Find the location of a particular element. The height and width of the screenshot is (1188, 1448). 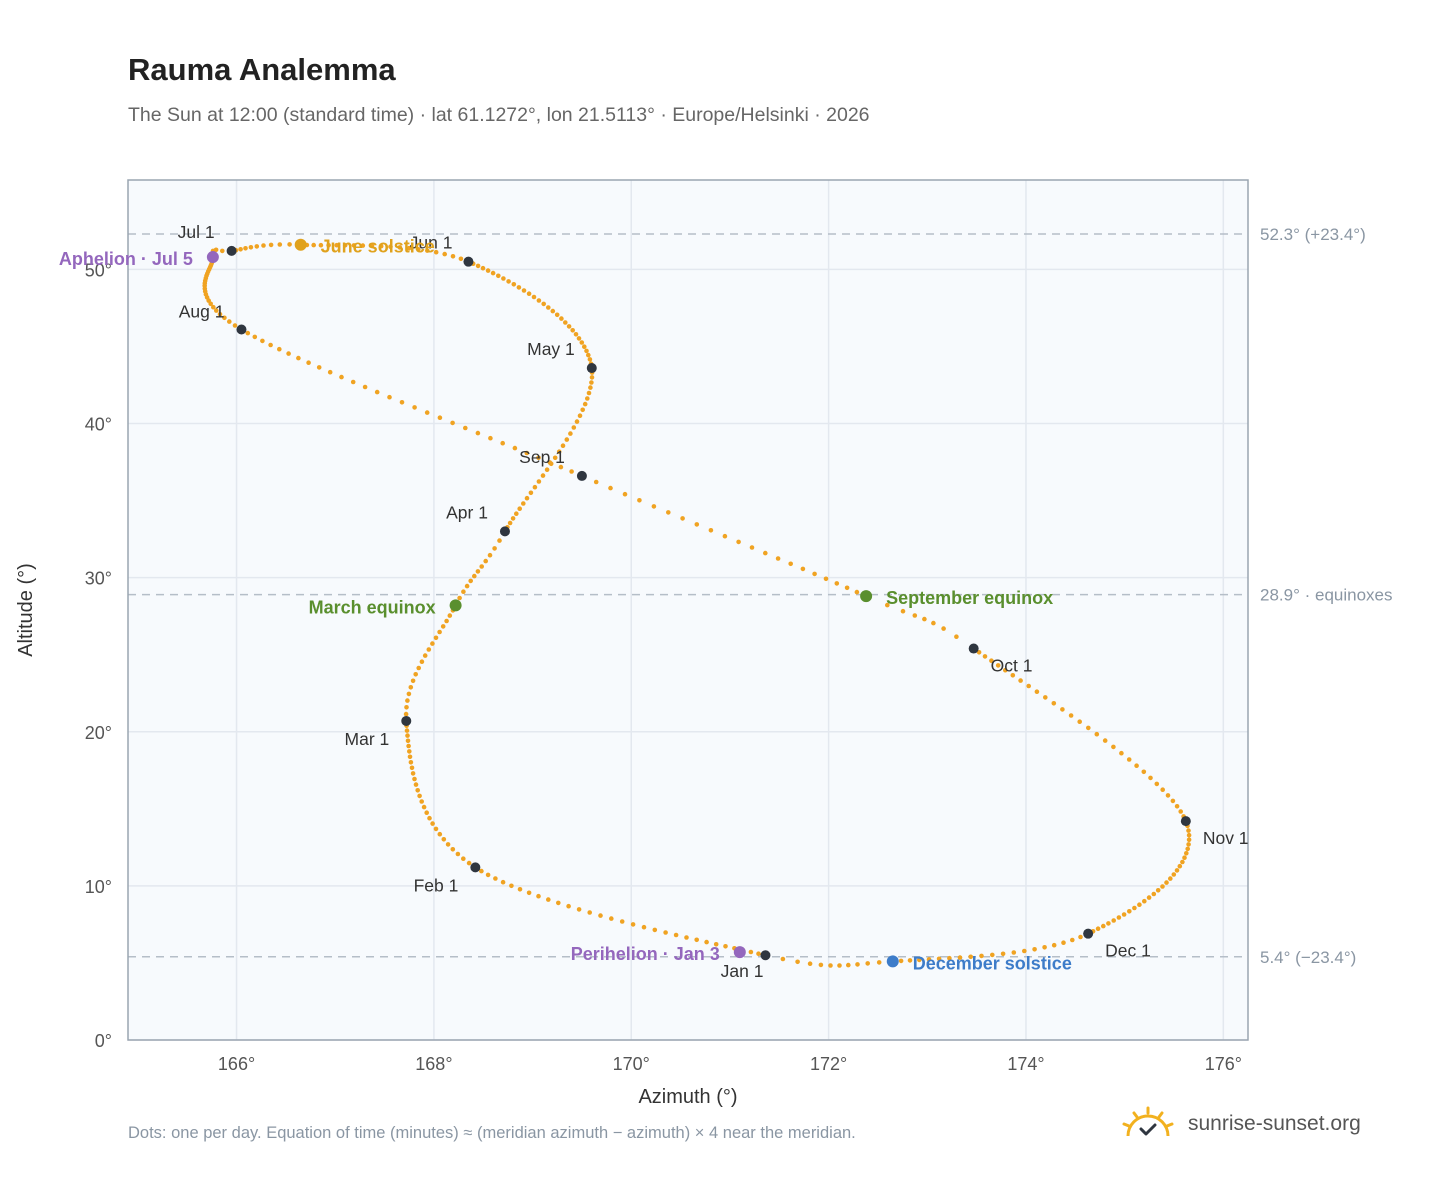

x-tick-label: 168° is located at coordinates (433, 1064).